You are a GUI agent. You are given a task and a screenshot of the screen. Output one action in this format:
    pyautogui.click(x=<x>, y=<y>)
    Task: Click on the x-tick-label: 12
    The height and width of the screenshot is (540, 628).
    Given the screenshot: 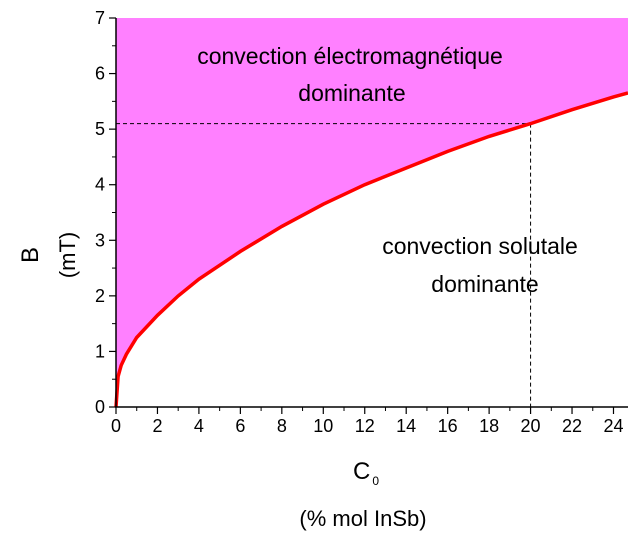 What is the action you would take?
    pyautogui.click(x=365, y=426)
    